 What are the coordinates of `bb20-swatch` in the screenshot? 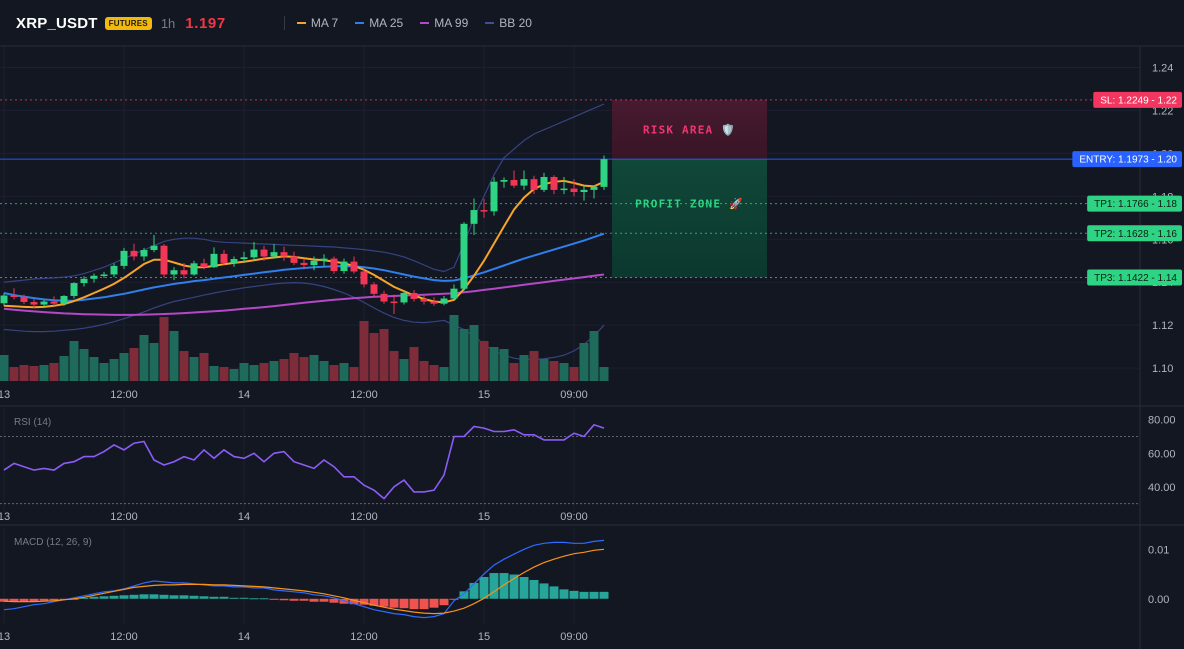 It's located at (490, 23).